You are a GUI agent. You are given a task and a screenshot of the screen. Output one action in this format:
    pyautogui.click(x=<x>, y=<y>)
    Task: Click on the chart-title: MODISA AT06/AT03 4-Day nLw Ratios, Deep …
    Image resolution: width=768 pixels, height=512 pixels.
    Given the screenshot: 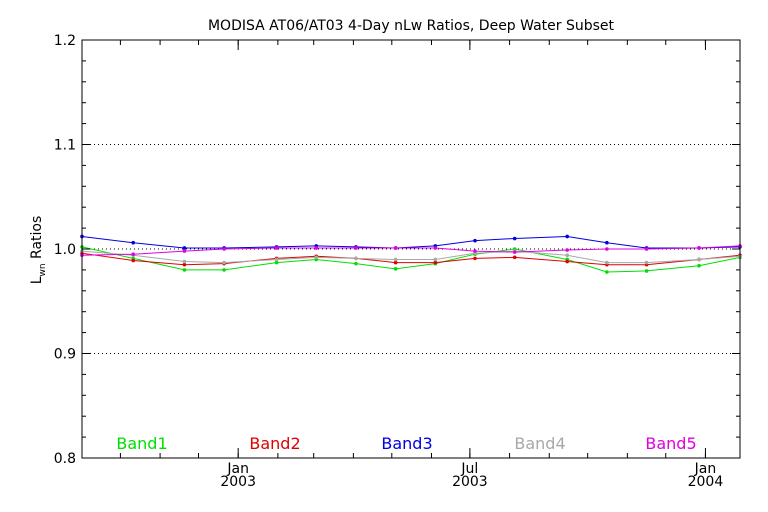 What is the action you would take?
    pyautogui.click(x=411, y=26)
    